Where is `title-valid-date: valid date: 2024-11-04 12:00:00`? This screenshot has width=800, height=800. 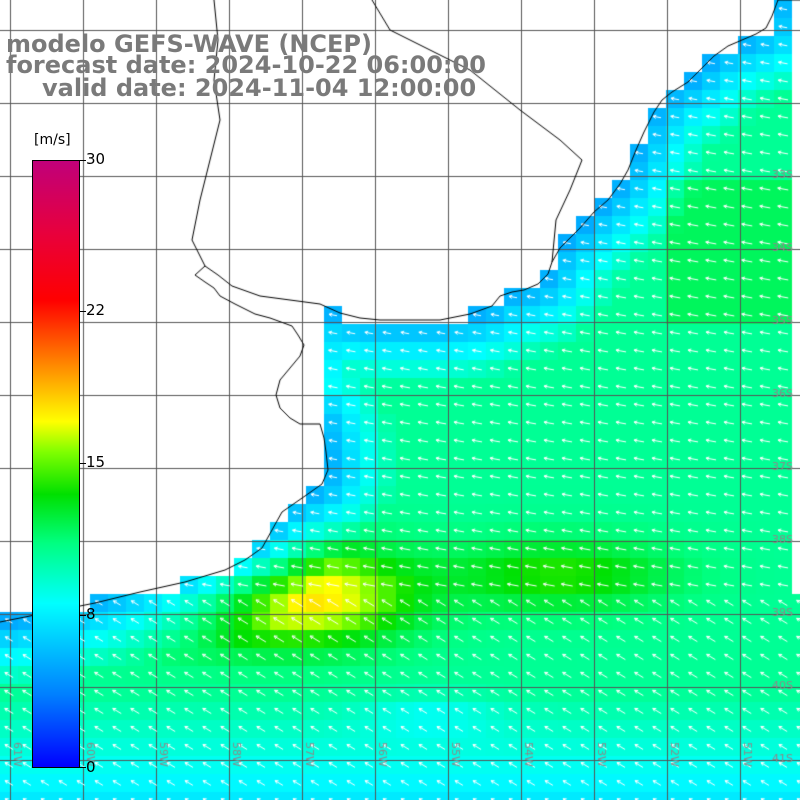 title-valid-date: valid date: 2024-11-04 12:00:00 is located at coordinates (259, 88).